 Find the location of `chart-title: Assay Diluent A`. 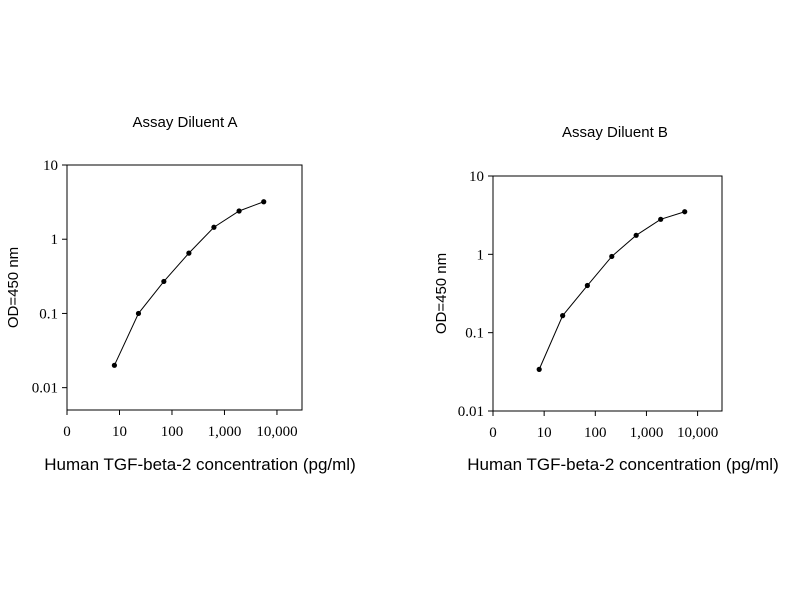

chart-title: Assay Diluent A is located at coordinates (184, 122).